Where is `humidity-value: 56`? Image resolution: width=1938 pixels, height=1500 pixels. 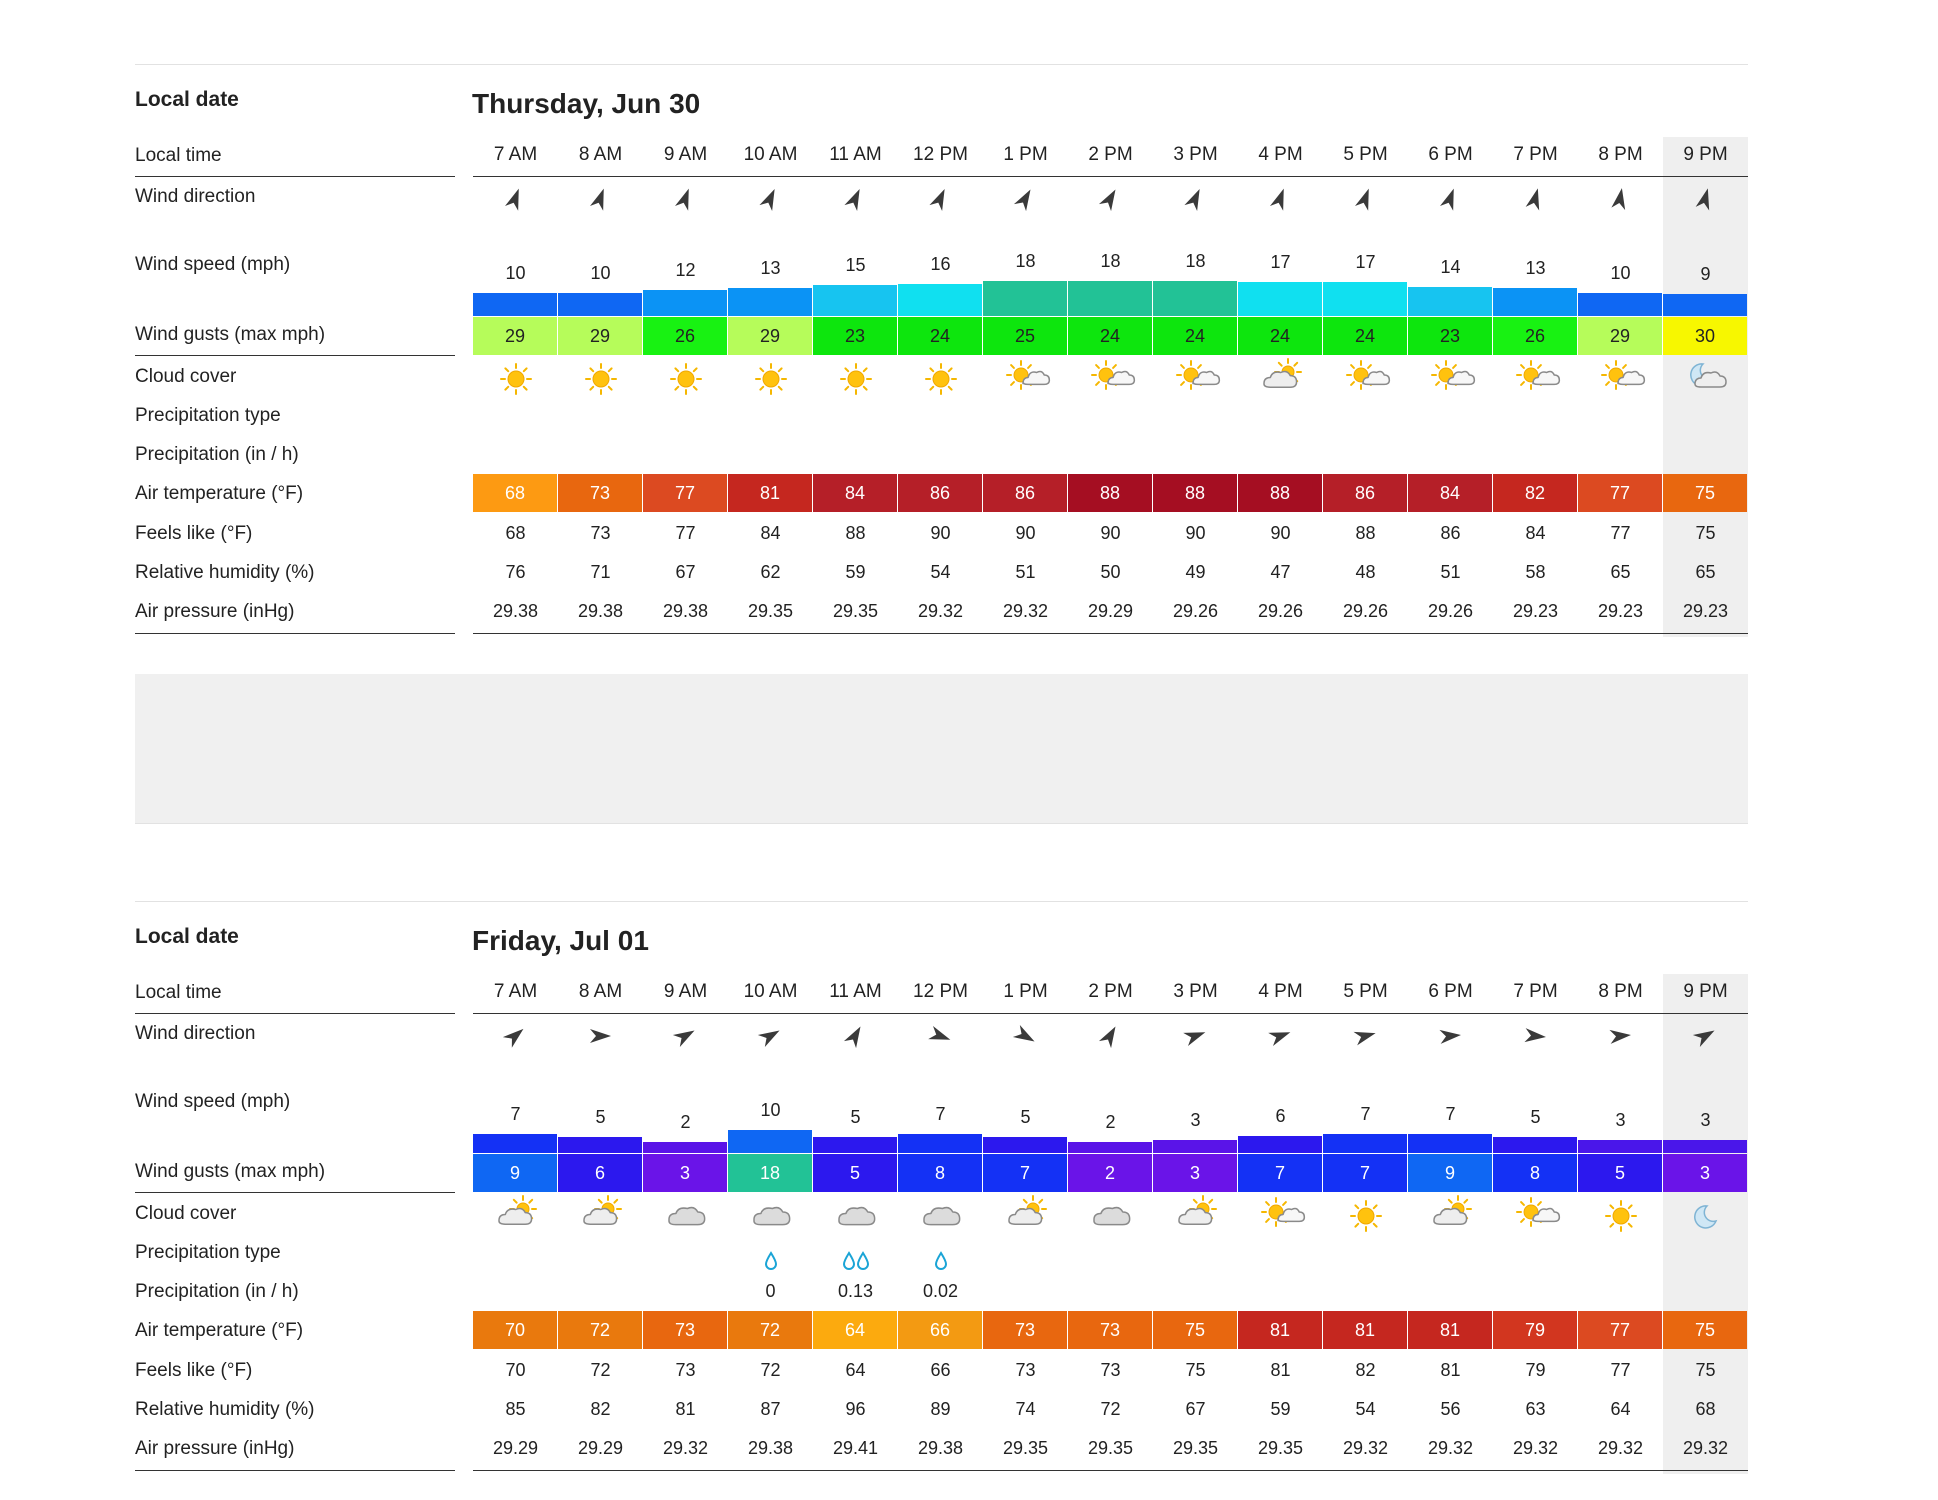 humidity-value: 56 is located at coordinates (1450, 1409).